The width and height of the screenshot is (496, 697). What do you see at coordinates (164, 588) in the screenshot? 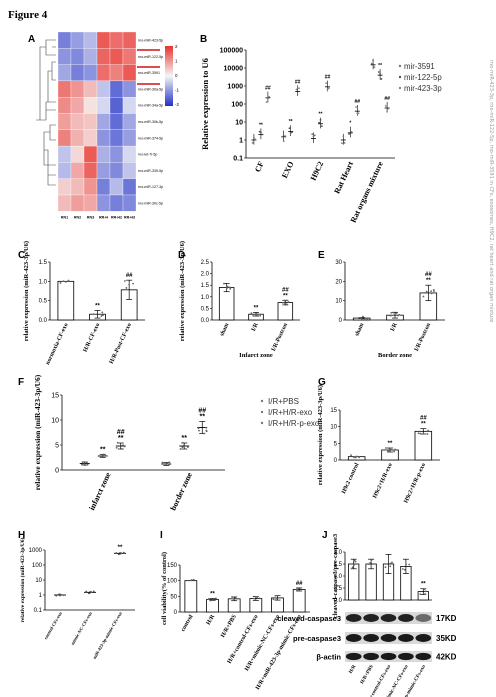
I see `y-axis-label: cell viability(% of control)` at bounding box center [164, 588].